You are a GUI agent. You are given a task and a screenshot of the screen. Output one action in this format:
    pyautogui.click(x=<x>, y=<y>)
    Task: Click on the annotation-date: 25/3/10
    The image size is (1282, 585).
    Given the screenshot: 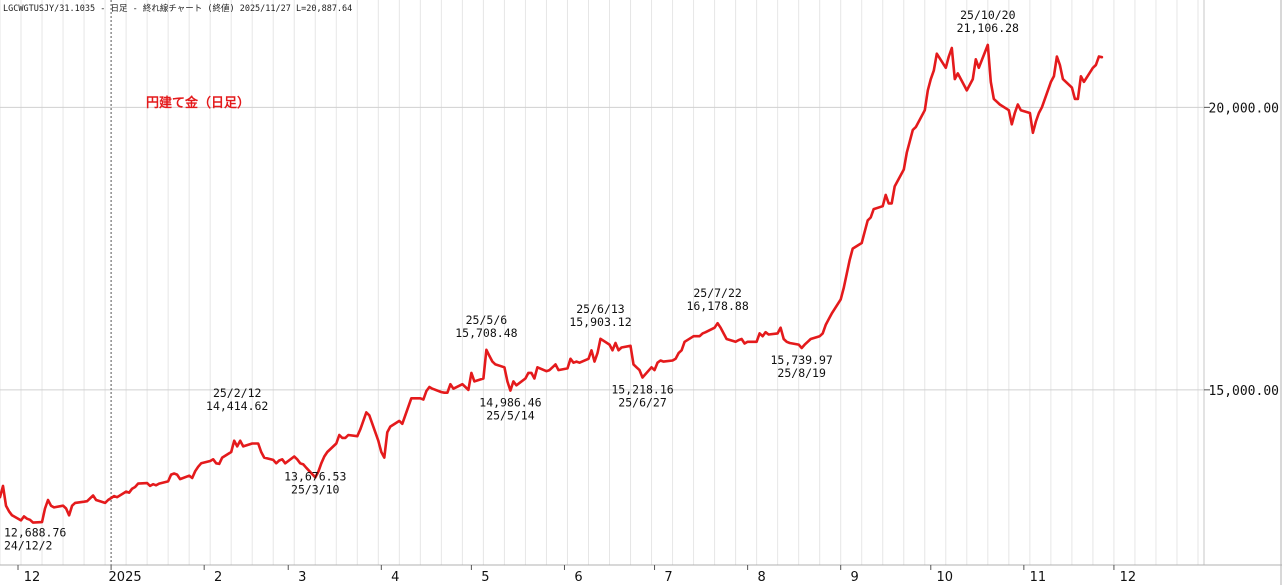 What is the action you would take?
    pyautogui.click(x=315, y=490)
    